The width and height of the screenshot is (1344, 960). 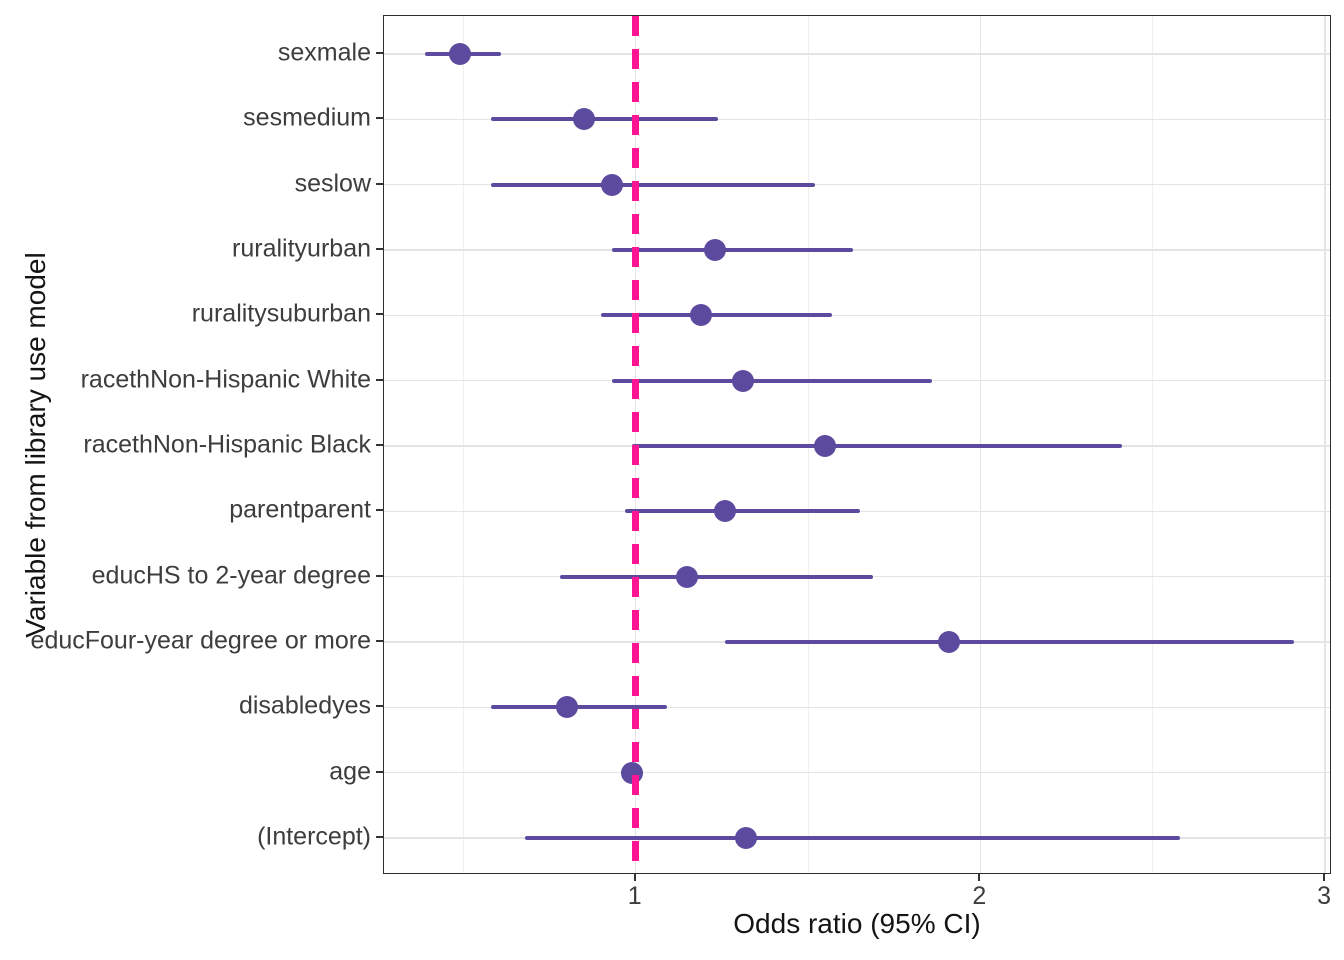 What do you see at coordinates (227, 444) in the screenshot?
I see `y-tick-label: racethNon-Hispanic Black` at bounding box center [227, 444].